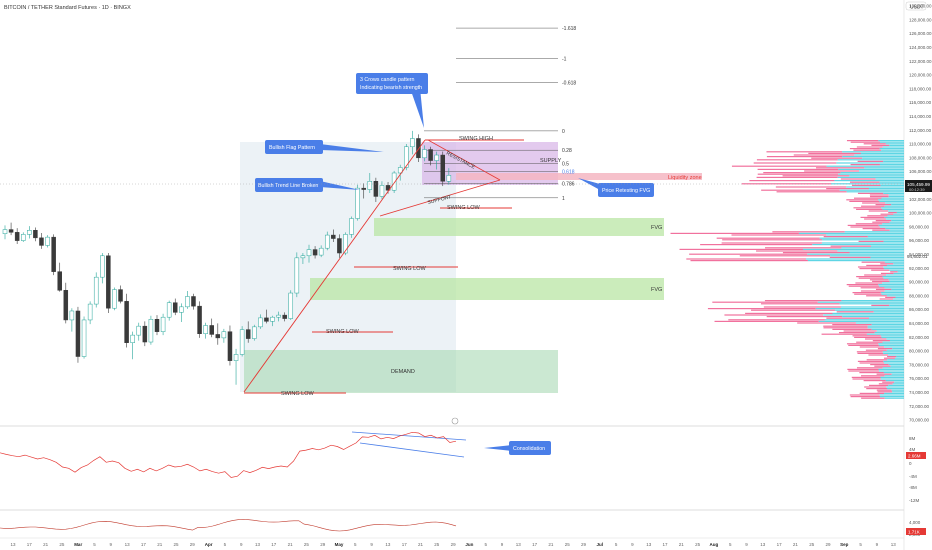 This screenshot has height=550, width=932. I want to click on alert-icon, so click(455, 421).